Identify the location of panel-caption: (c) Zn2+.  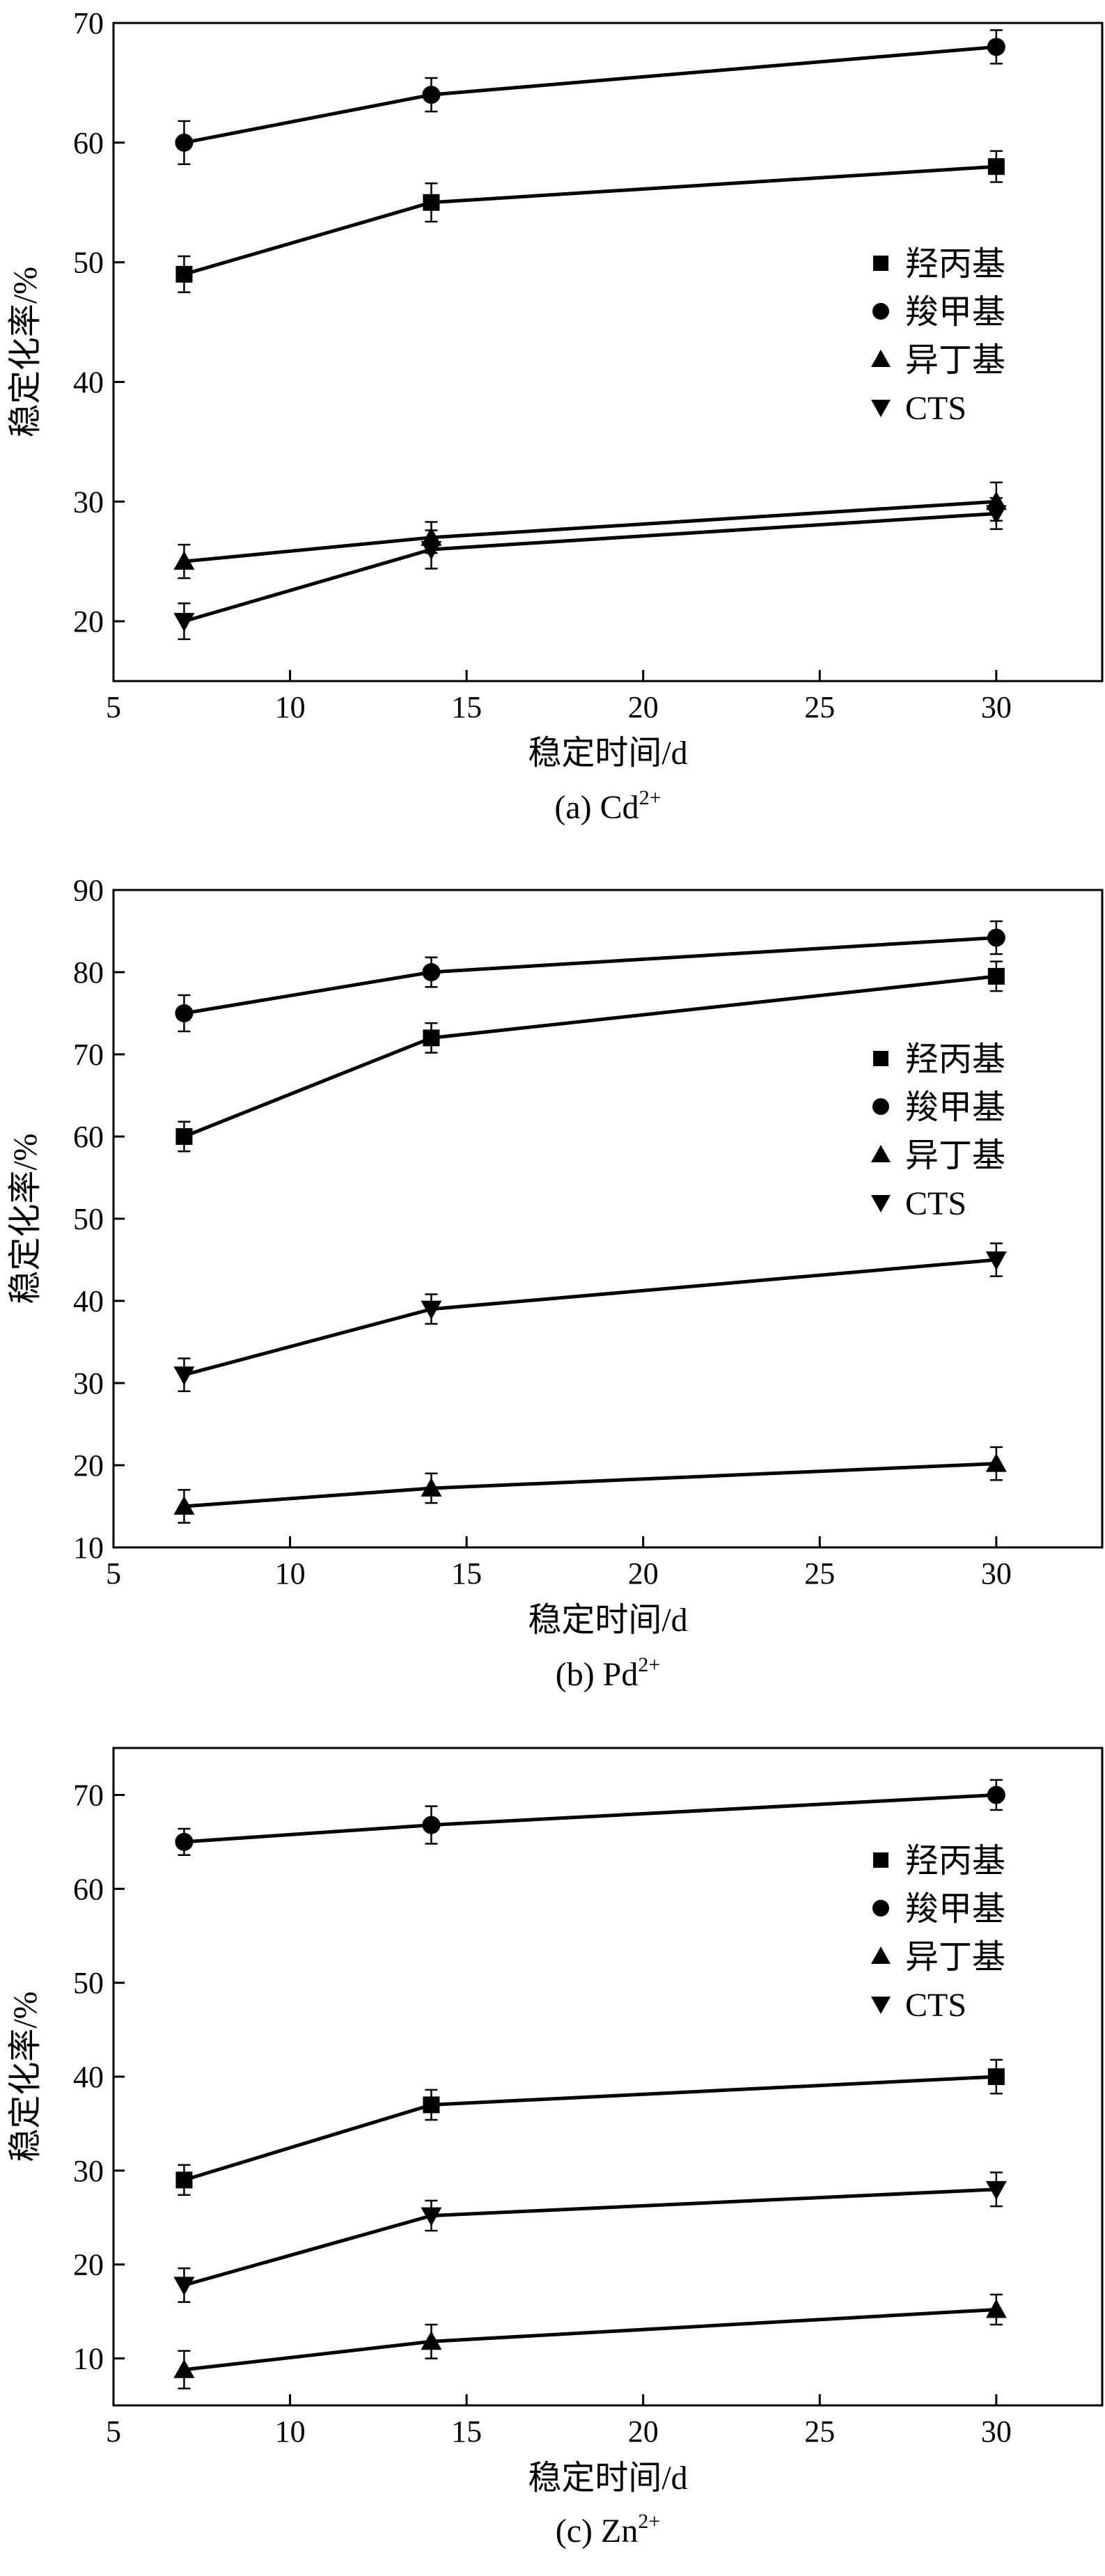
(608, 2530).